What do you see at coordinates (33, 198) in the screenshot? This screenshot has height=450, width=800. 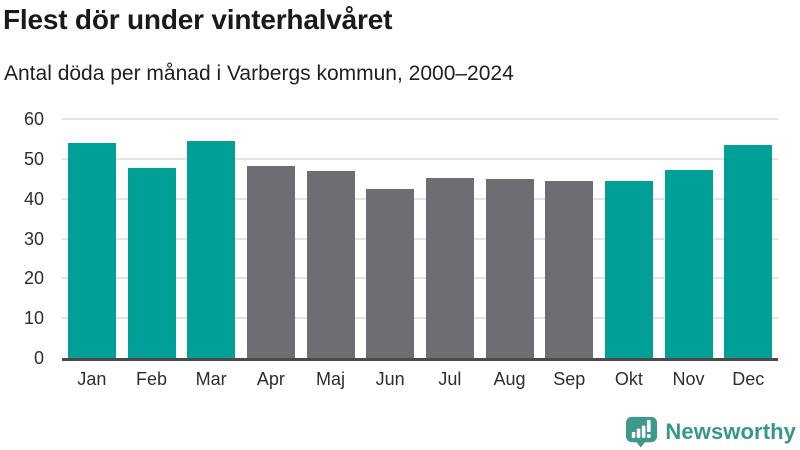 I see `y-axis-tick-label: 40` at bounding box center [33, 198].